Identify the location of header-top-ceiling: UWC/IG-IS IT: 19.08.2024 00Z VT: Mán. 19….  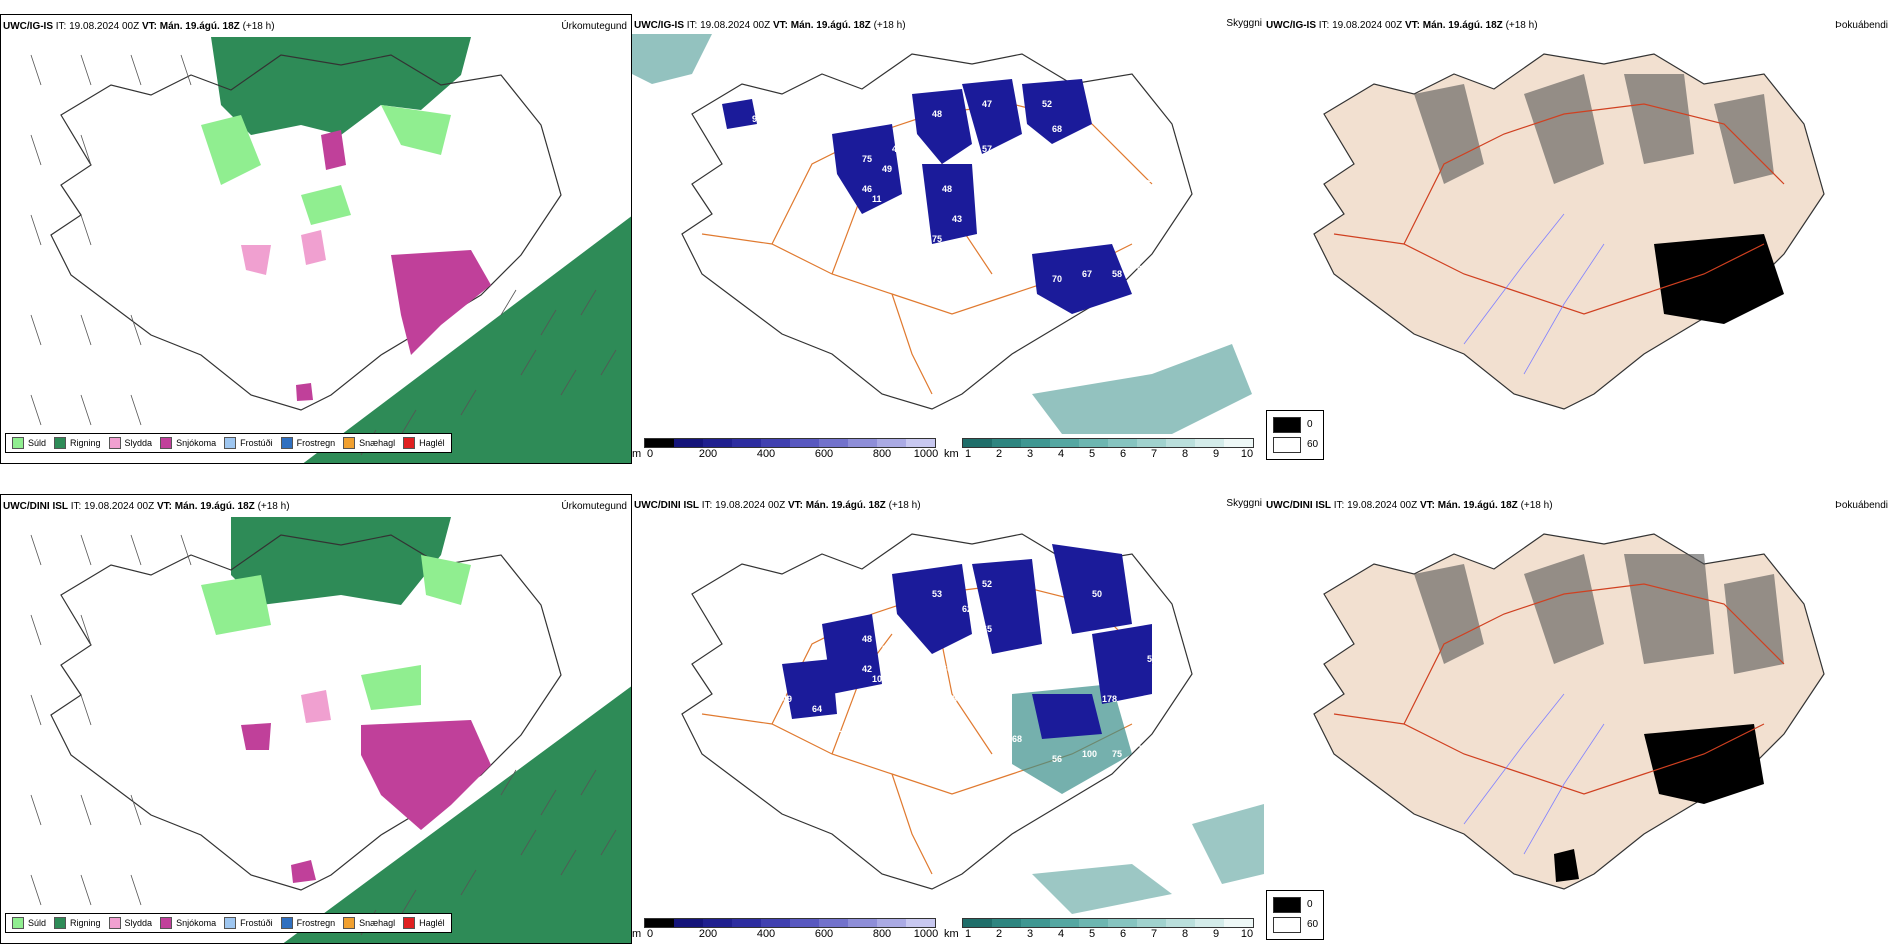
(770, 25).